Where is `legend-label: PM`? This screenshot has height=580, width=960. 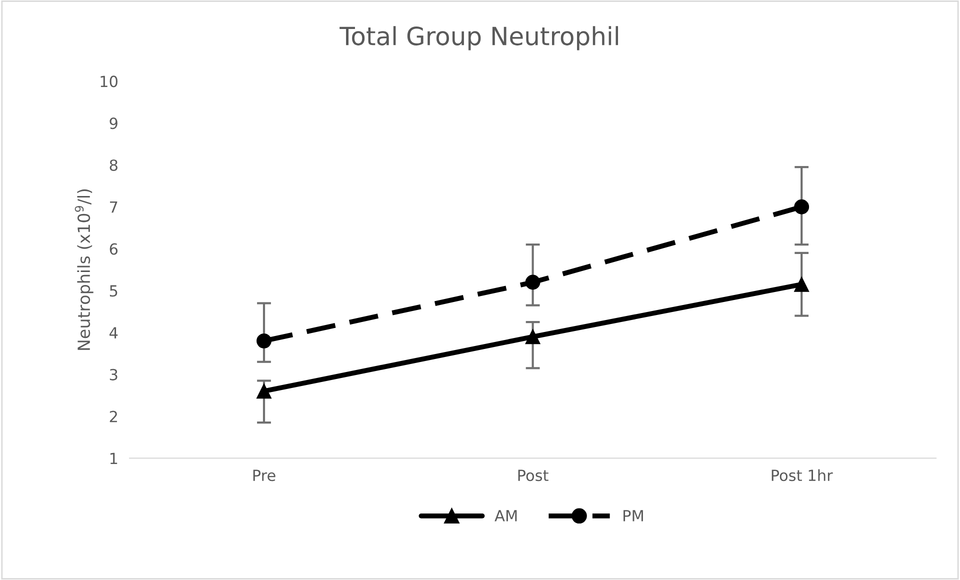 legend-label: PM is located at coordinates (633, 516).